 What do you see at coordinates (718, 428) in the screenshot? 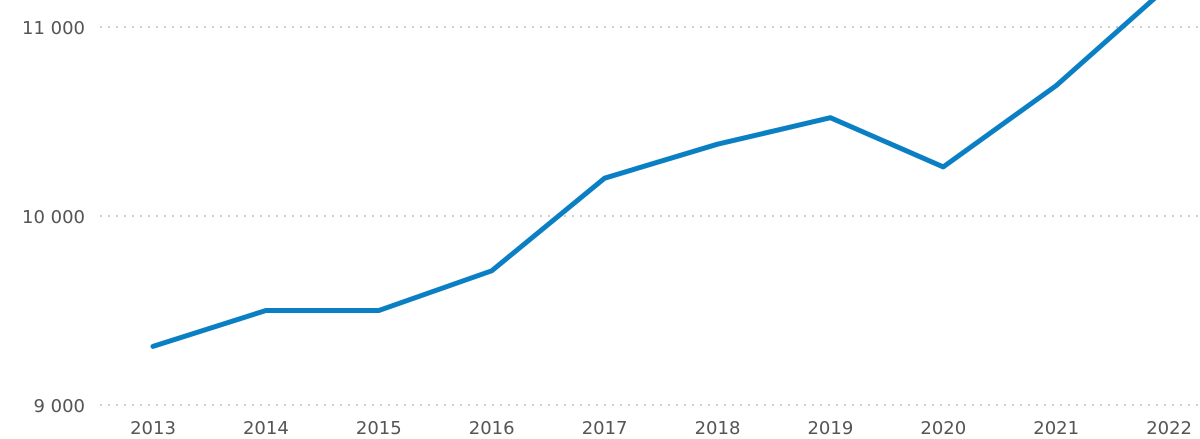
I see `x-tick-label: 2018` at bounding box center [718, 428].